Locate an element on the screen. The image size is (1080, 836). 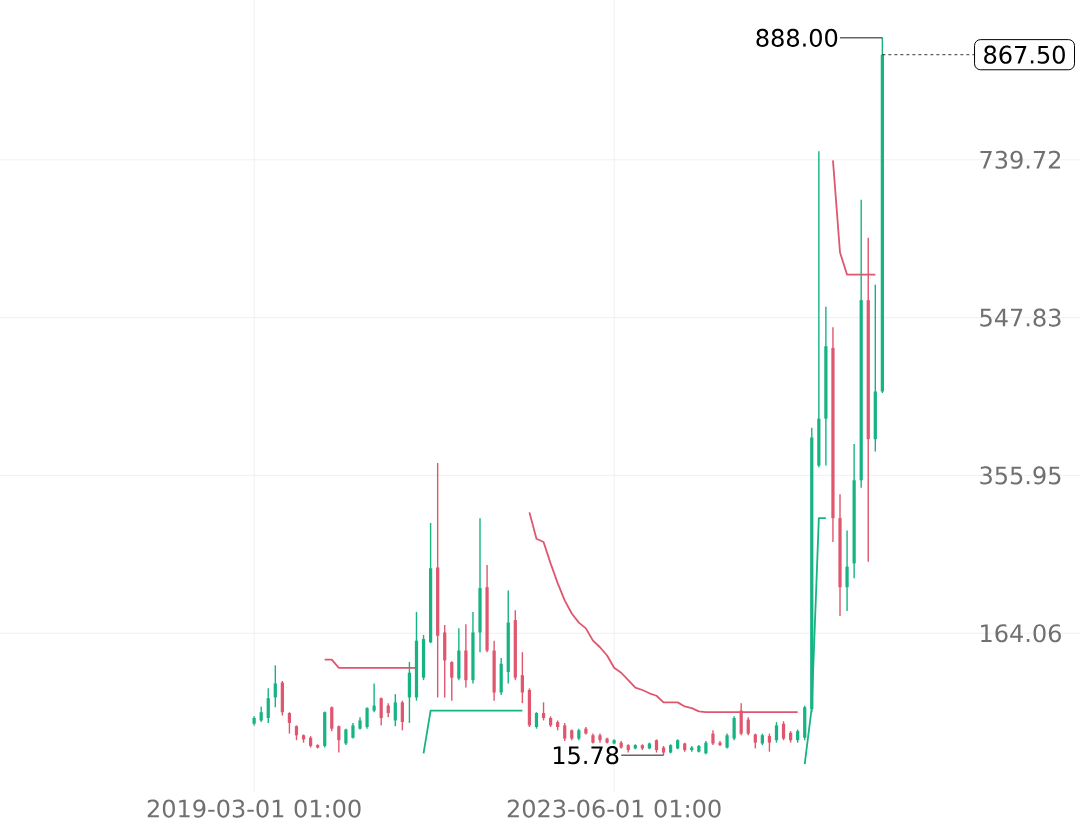
annotation: 888.00 is located at coordinates (797, 37).